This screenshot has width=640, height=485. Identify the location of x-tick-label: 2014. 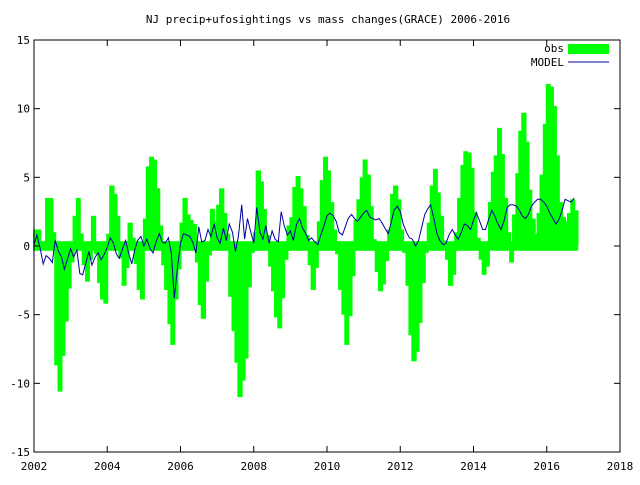
(473, 466).